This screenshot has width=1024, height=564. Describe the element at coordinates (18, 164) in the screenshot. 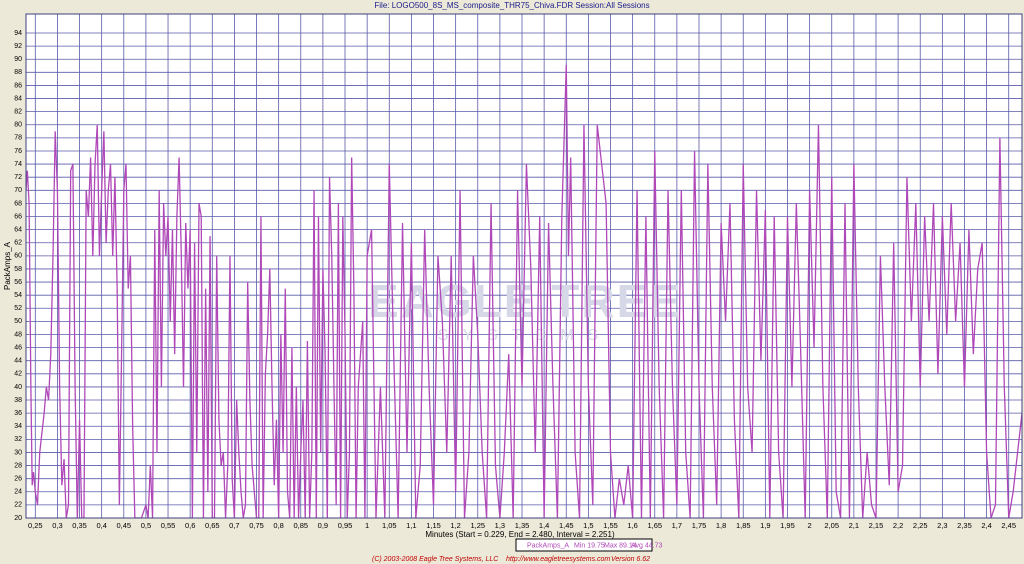

I see `y-tick-label: 74` at that location.